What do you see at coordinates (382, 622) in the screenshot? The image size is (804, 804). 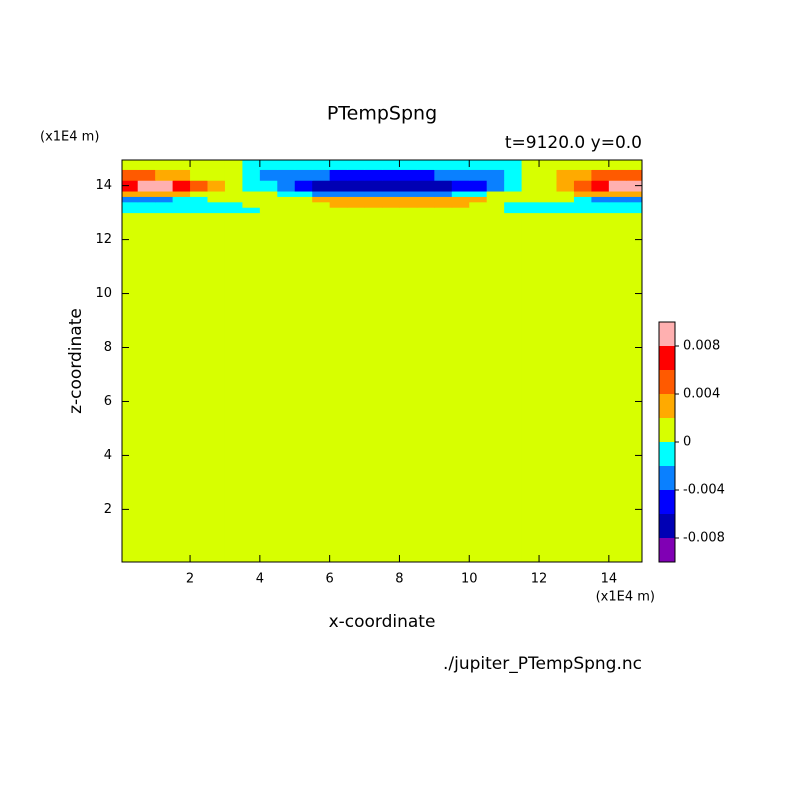 I see `x-axis-label: x-coordinate` at bounding box center [382, 622].